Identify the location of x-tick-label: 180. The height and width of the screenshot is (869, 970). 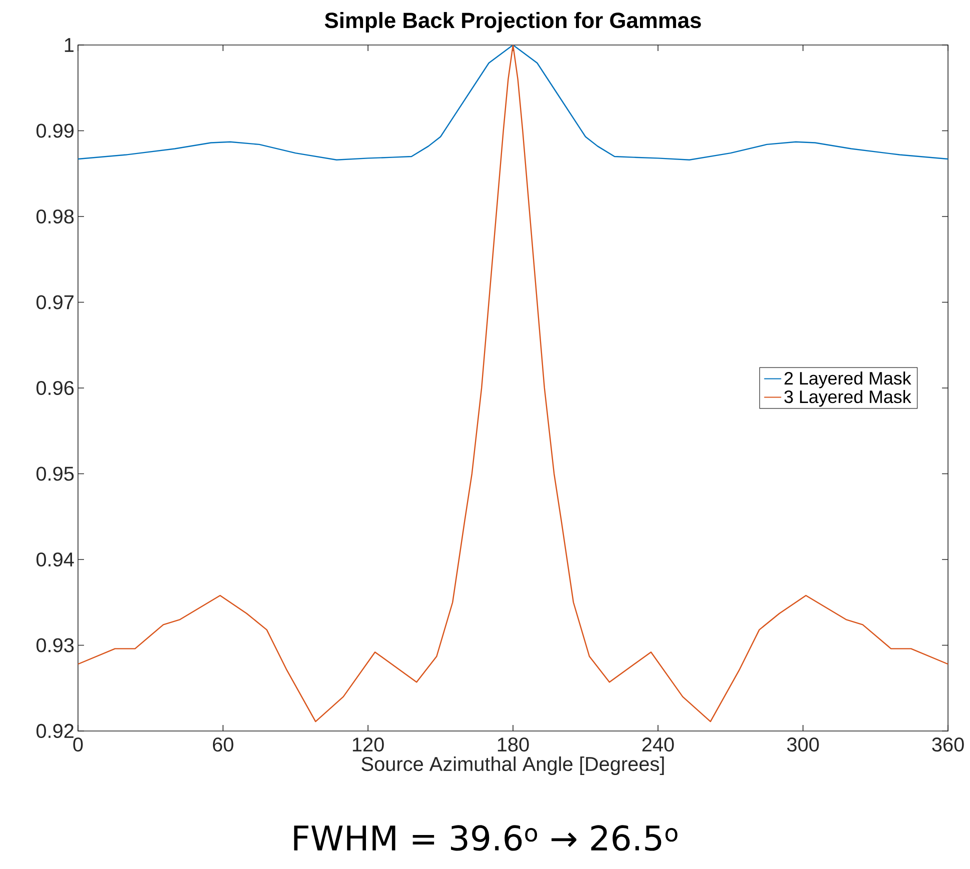
(513, 745).